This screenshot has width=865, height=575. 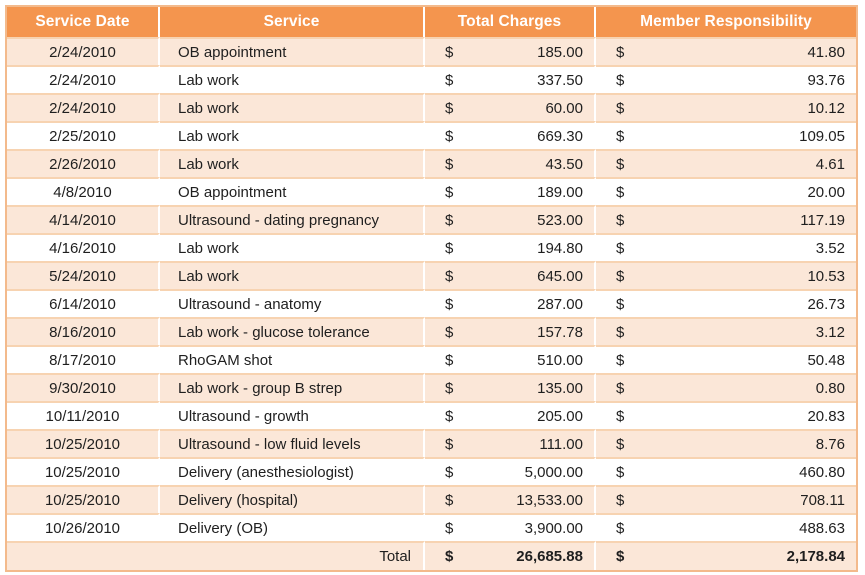 I want to click on cell-member-responsibility: $93.76, so click(x=726, y=79).